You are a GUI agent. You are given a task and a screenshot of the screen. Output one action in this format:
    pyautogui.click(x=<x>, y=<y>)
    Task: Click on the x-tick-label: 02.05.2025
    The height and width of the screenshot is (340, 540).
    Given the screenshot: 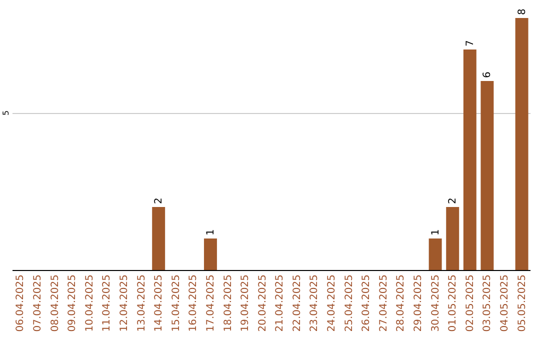 What is the action you would take?
    pyautogui.click(x=470, y=303)
    